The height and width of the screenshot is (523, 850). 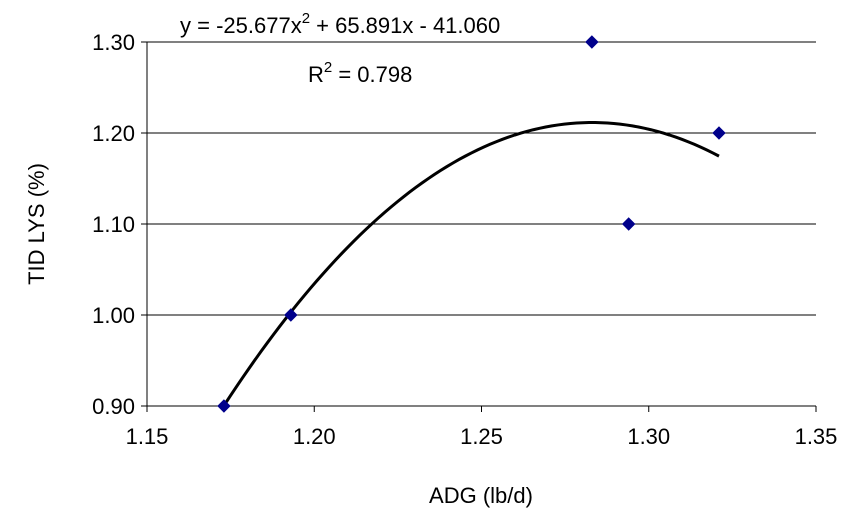 What do you see at coordinates (36, 224) in the screenshot?
I see `y-axis-title: TID LYS (%)` at bounding box center [36, 224].